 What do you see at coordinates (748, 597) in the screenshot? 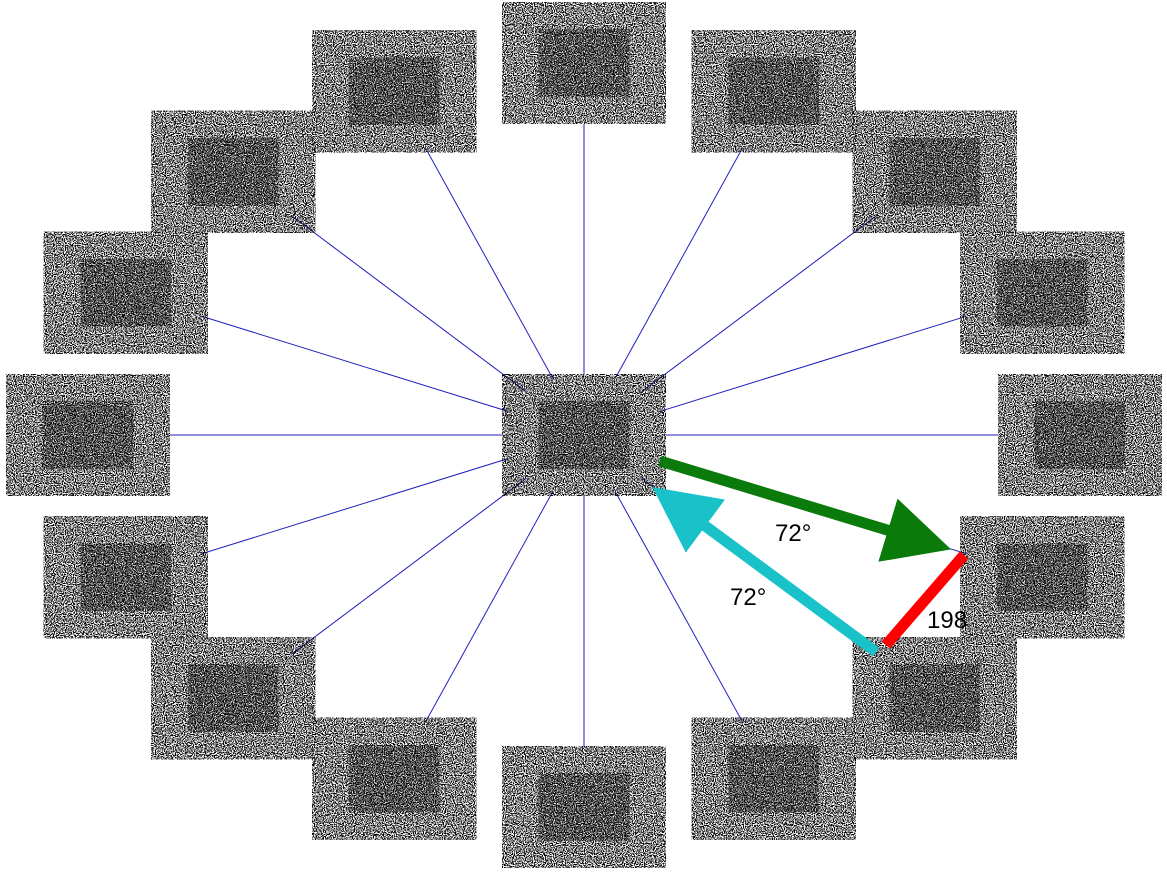
I see `cyan-angle-label: 72°` at bounding box center [748, 597].